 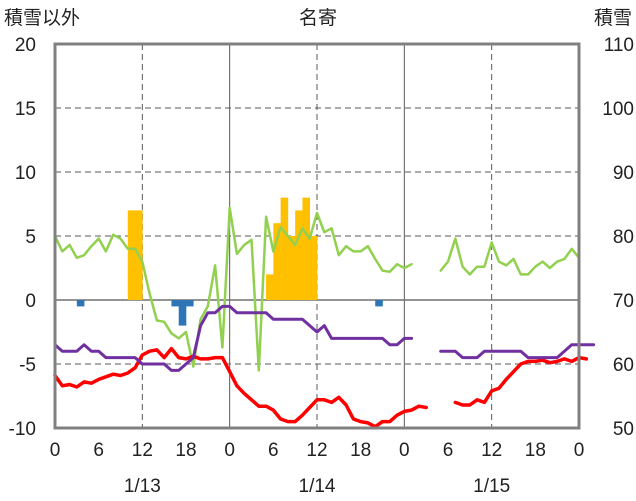 I want to click on date-label: 1/14, so click(x=317, y=486).